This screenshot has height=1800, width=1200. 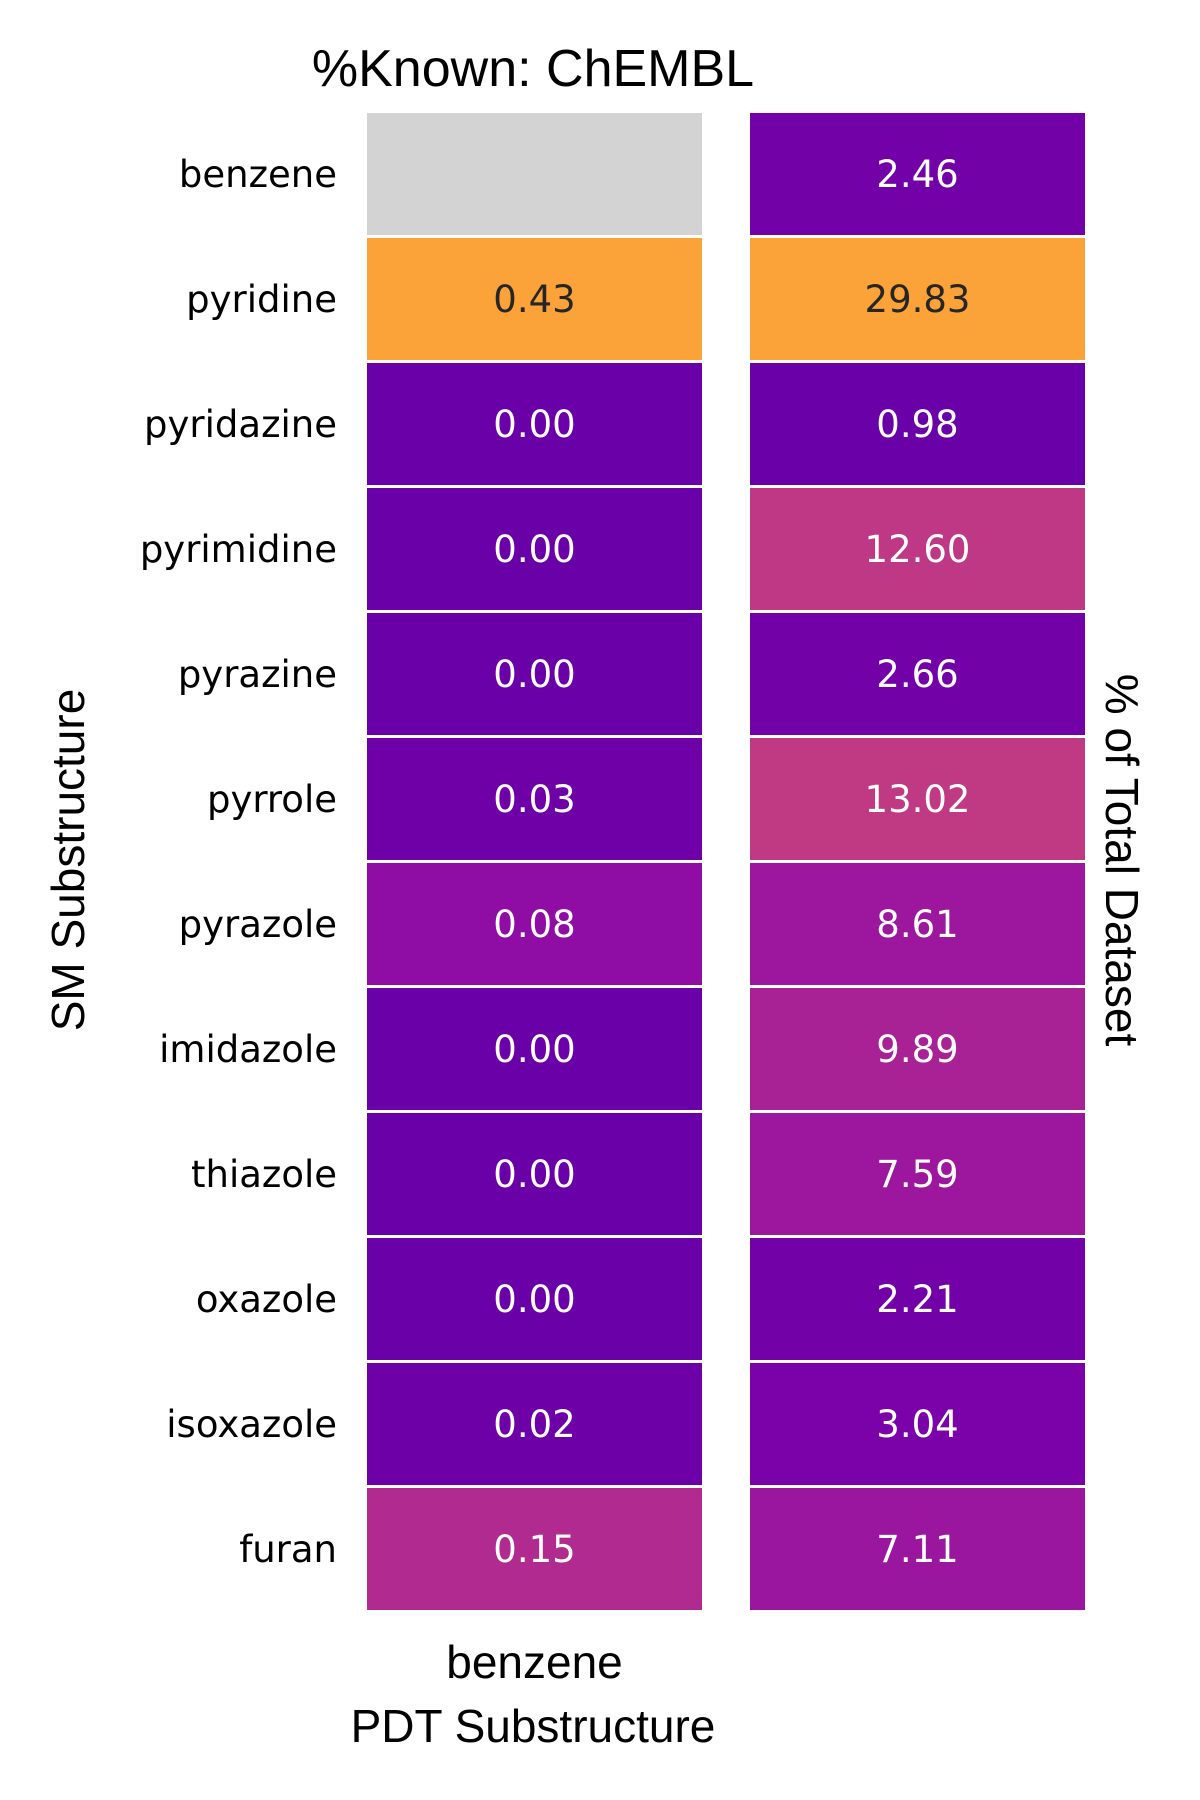 I want to click on row-tick-label: isoxazole, so click(x=251, y=1424).